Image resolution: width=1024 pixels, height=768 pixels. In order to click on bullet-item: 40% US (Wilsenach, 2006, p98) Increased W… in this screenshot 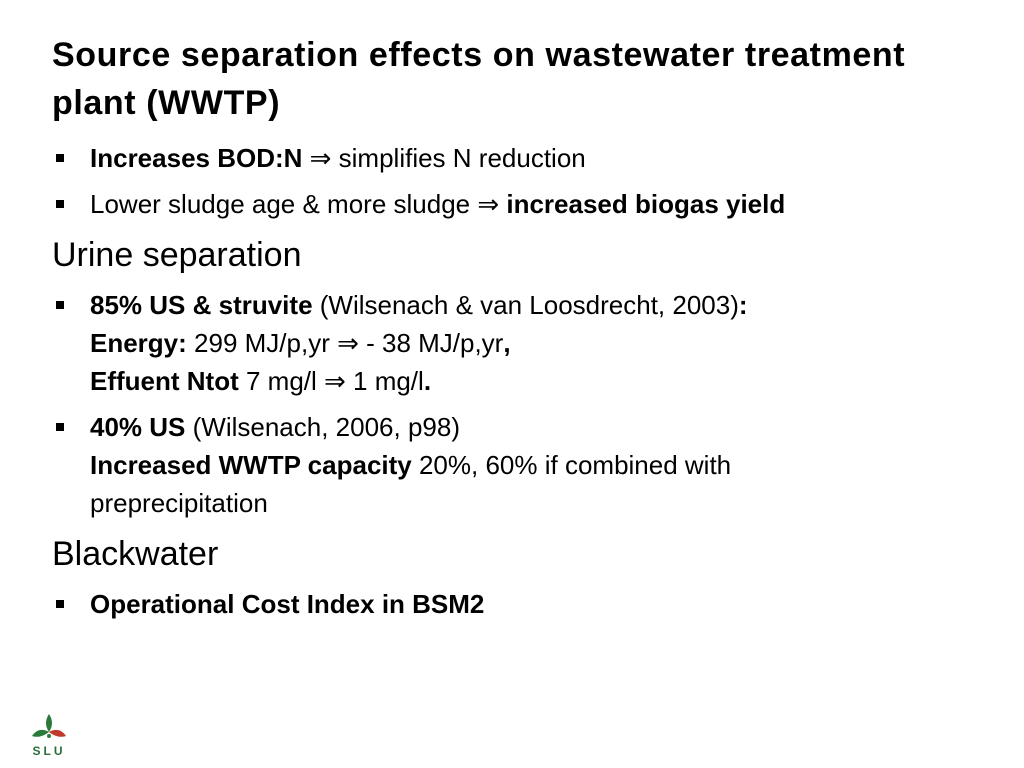, I will do `click(522, 465)`.